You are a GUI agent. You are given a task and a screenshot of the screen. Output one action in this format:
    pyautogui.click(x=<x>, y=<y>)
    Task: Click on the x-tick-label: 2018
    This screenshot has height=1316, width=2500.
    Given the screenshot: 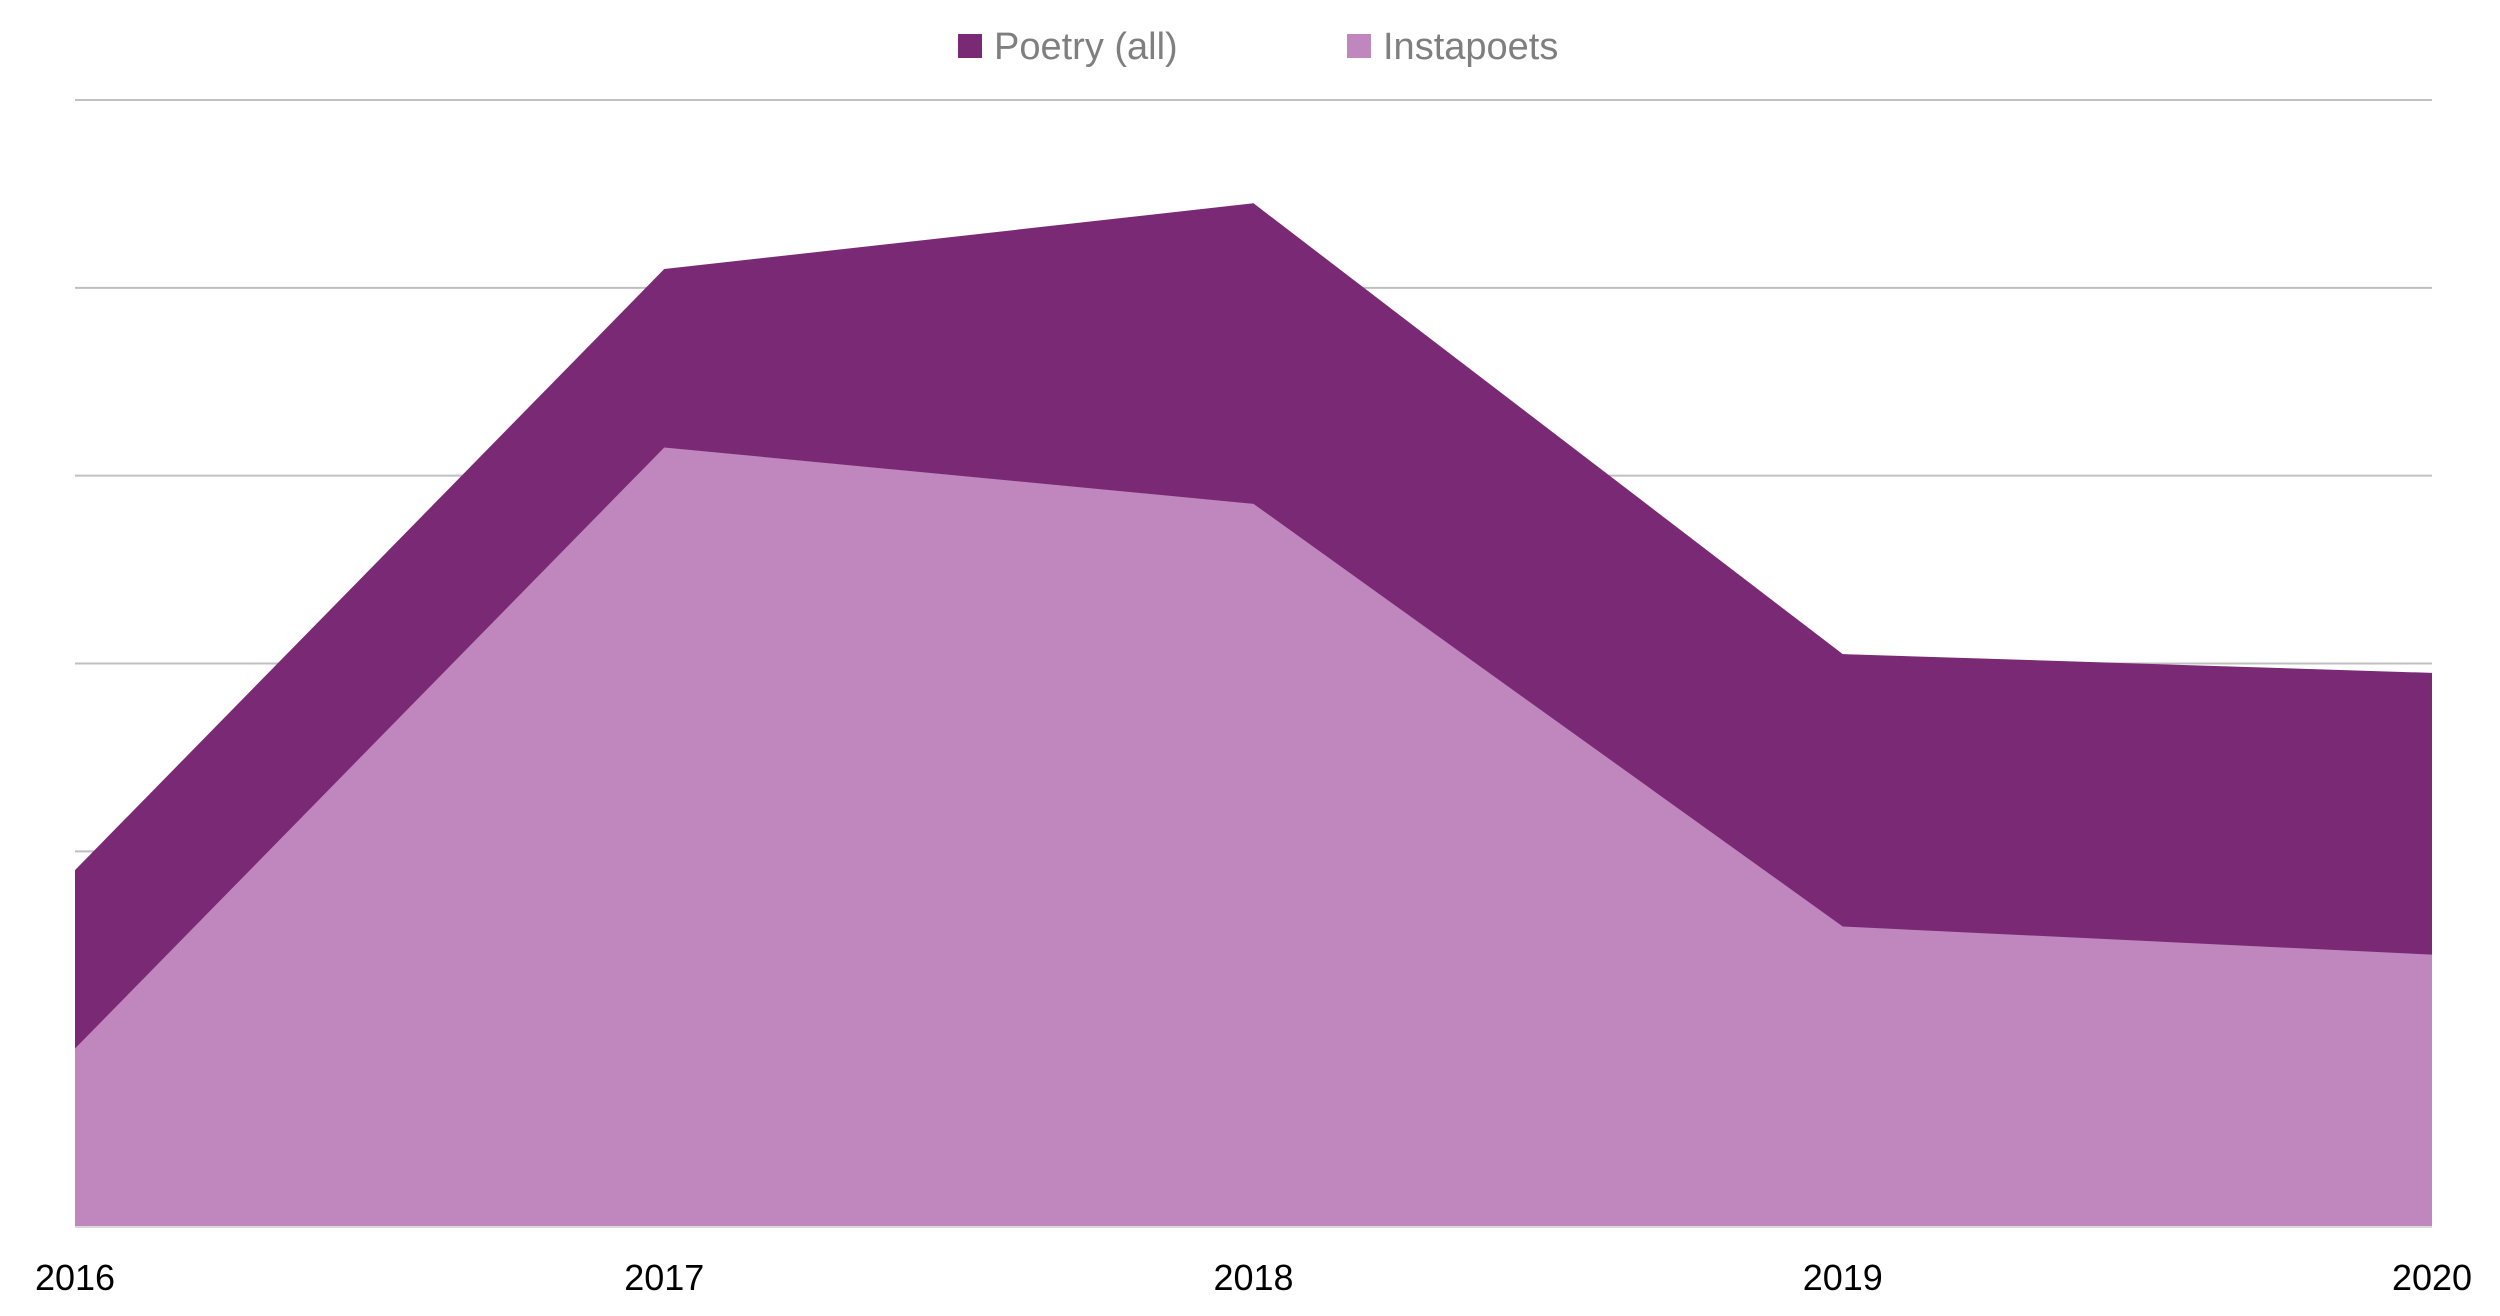 What is the action you would take?
    pyautogui.click(x=1253, y=1277)
    